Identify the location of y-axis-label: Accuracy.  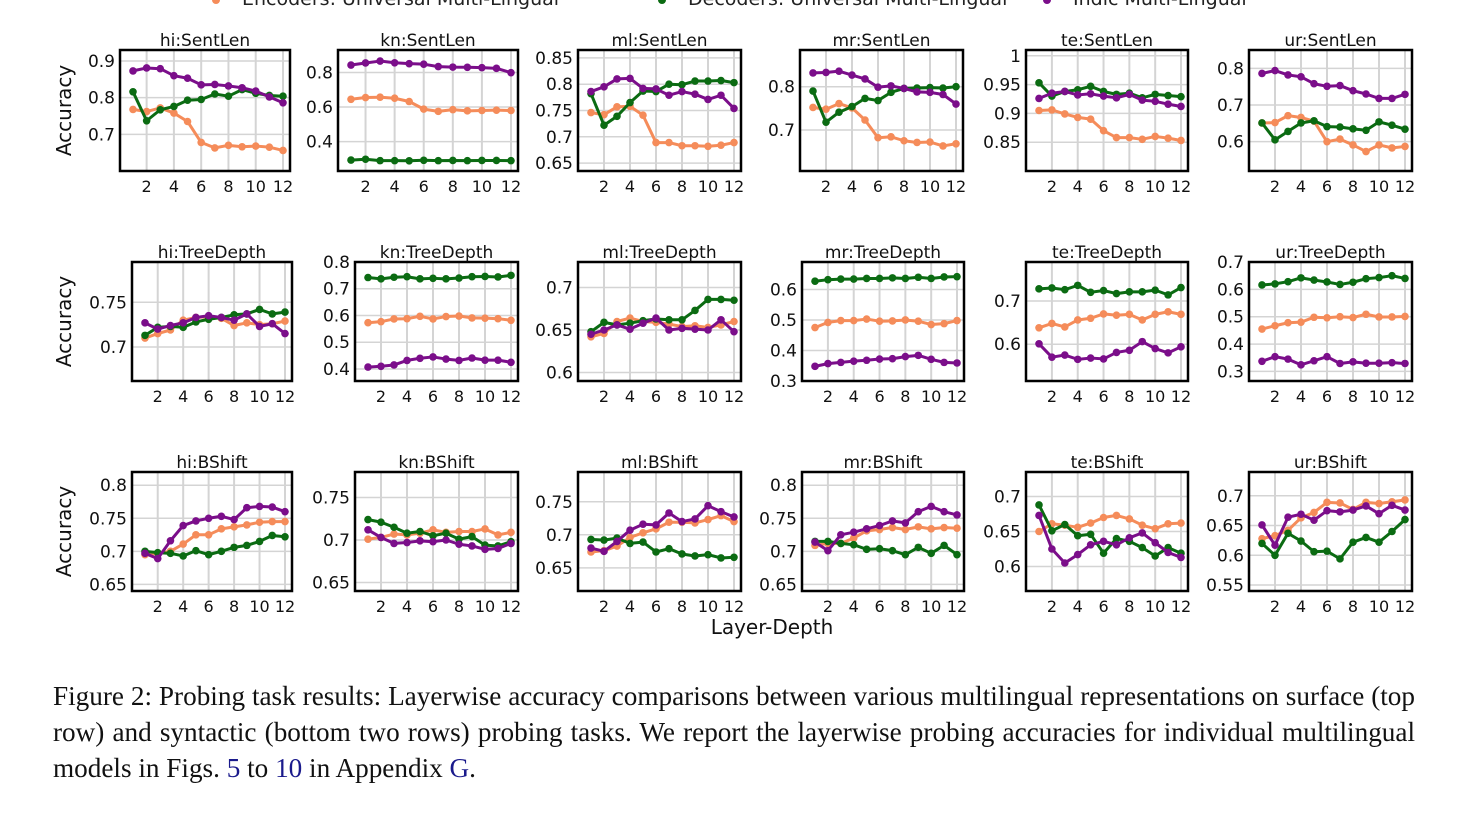
(64, 321).